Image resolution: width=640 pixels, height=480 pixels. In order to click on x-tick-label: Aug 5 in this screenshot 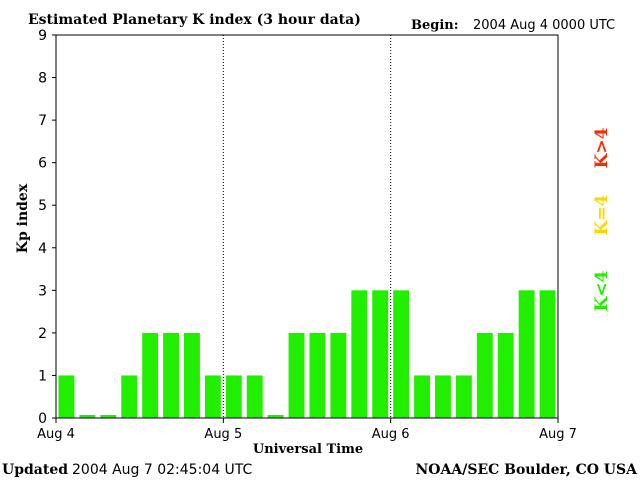, I will do `click(223, 434)`.